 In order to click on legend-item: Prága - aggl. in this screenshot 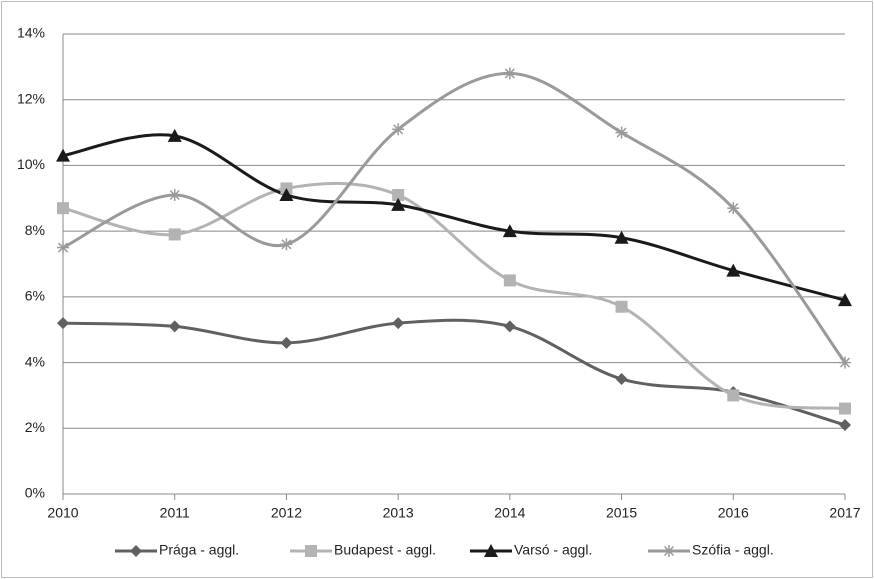, I will do `click(177, 550)`.